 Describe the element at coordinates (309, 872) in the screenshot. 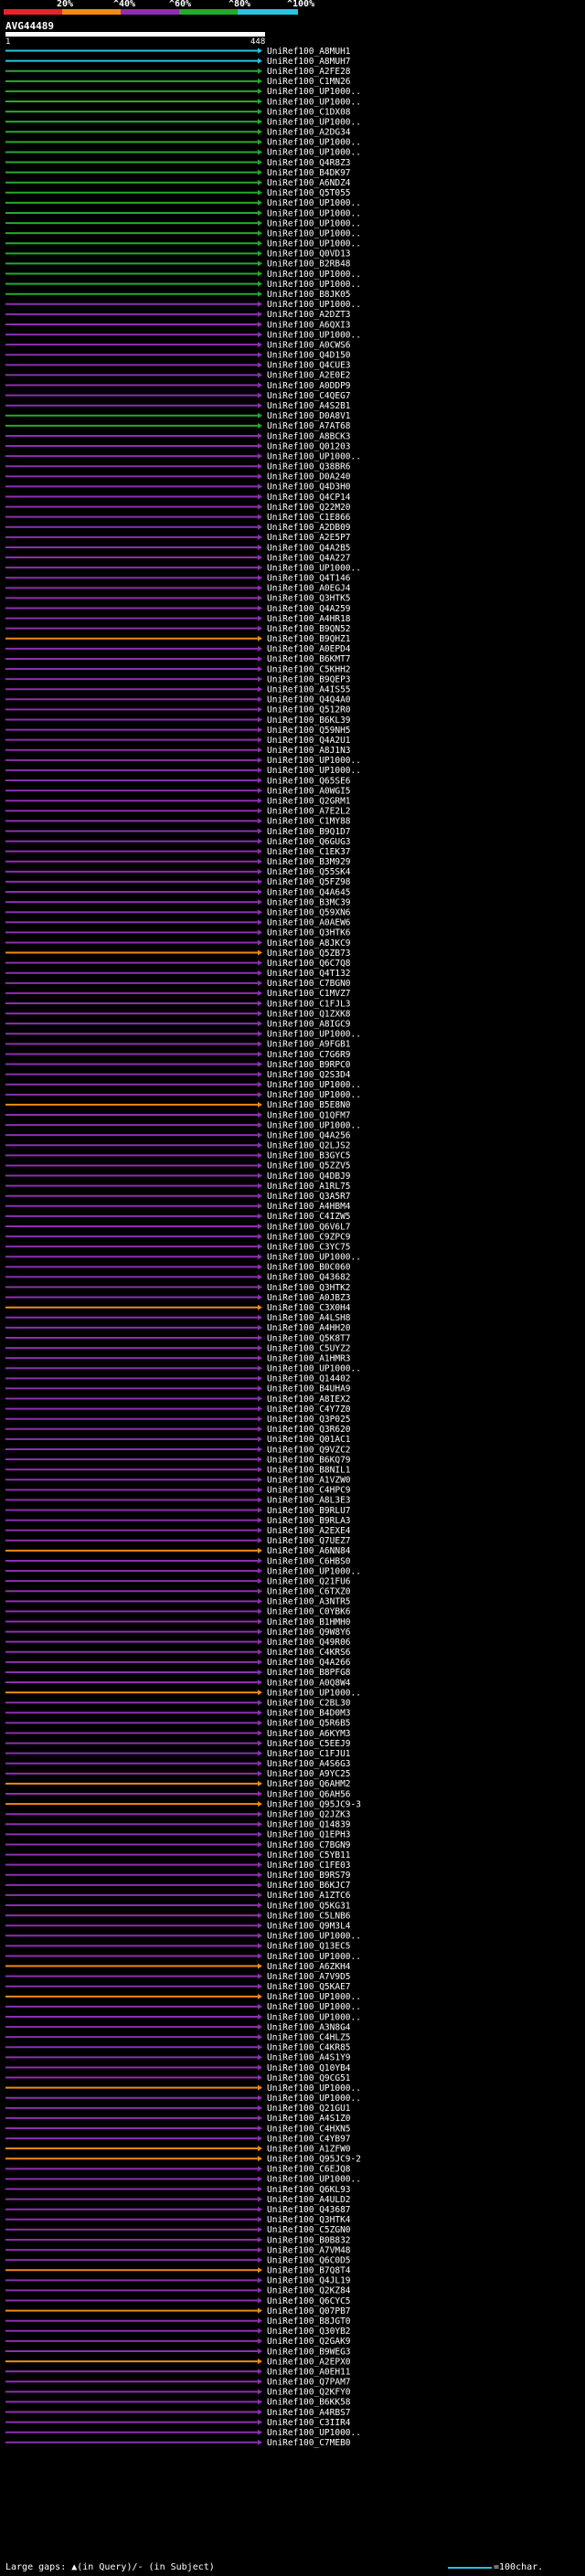

I see `hit-label: UniRef100_Q55SK4` at that location.